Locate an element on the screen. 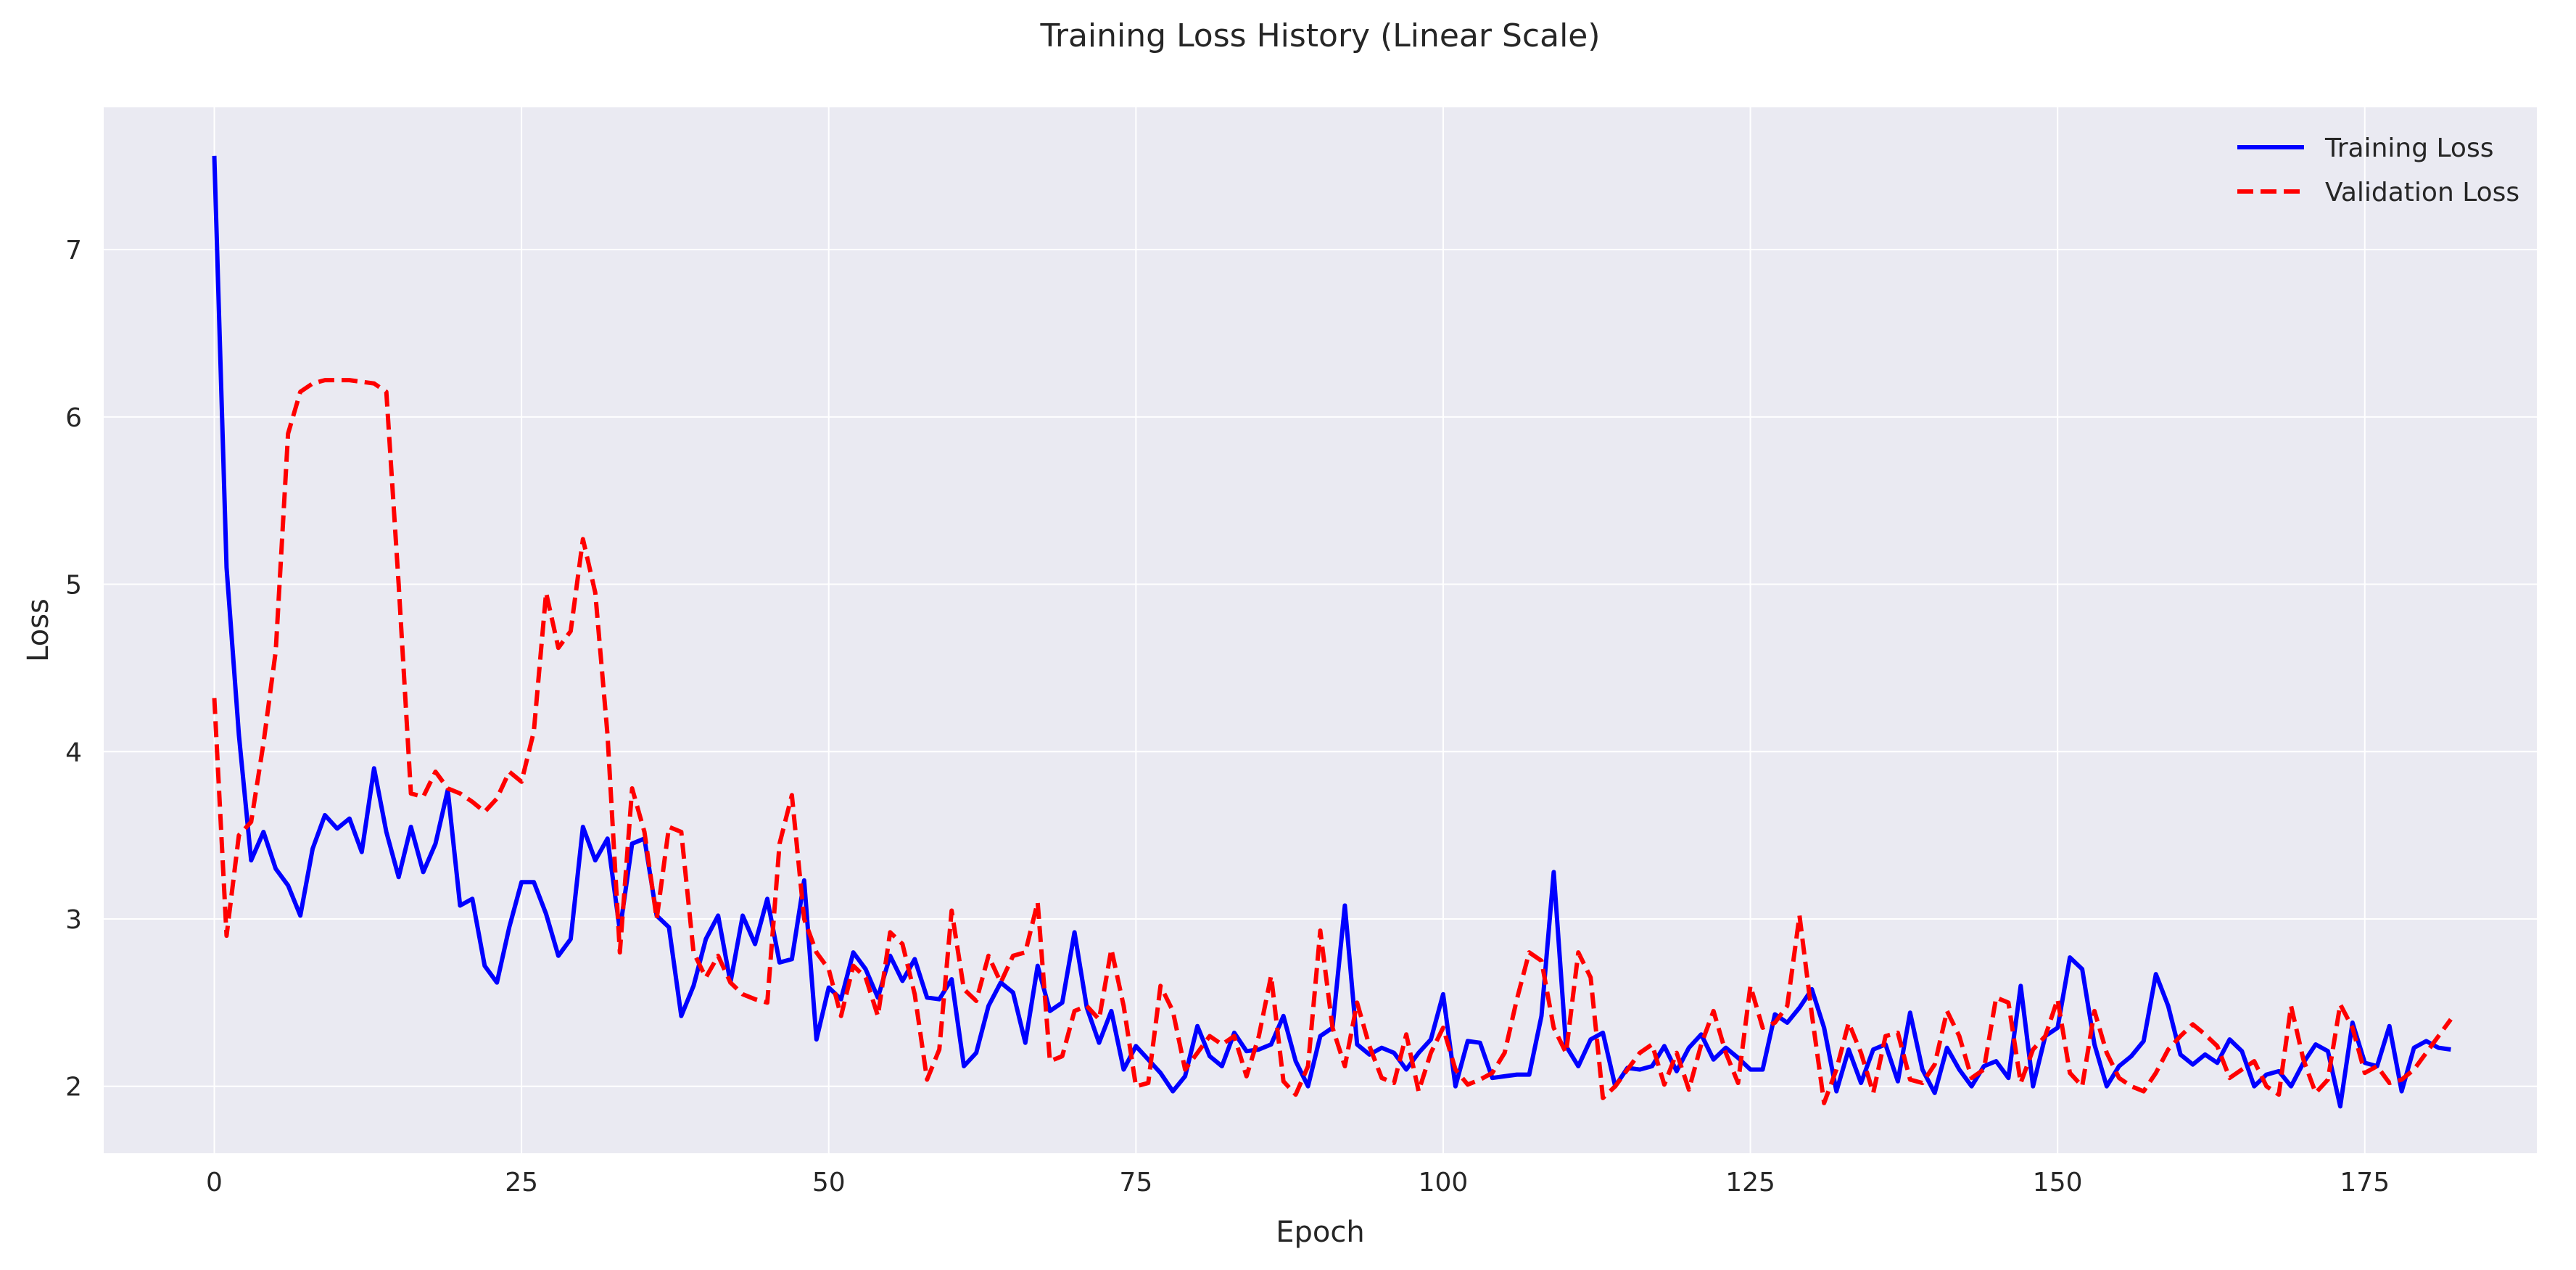  y-tick-label: 3 is located at coordinates (73, 920).